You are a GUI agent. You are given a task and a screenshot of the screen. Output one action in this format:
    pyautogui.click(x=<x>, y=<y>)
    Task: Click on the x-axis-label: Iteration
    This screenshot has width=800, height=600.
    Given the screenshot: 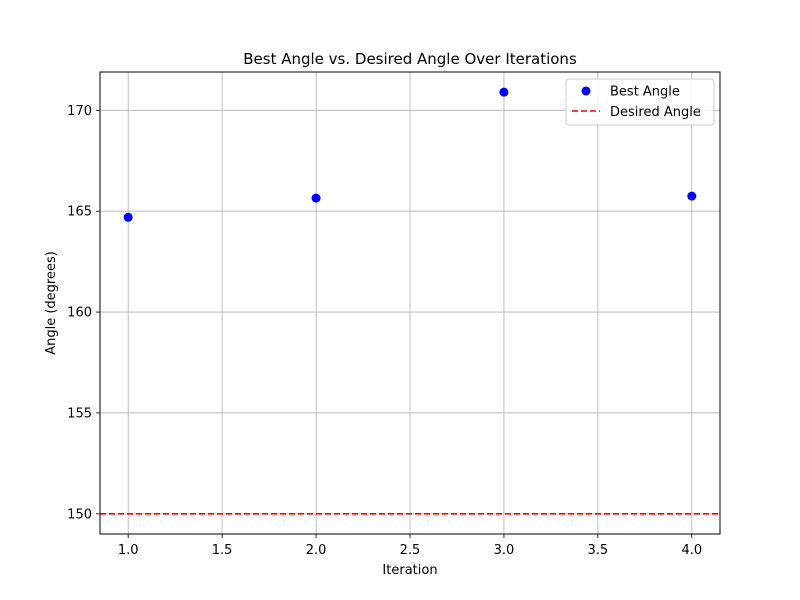 What is the action you would take?
    pyautogui.click(x=409, y=570)
    